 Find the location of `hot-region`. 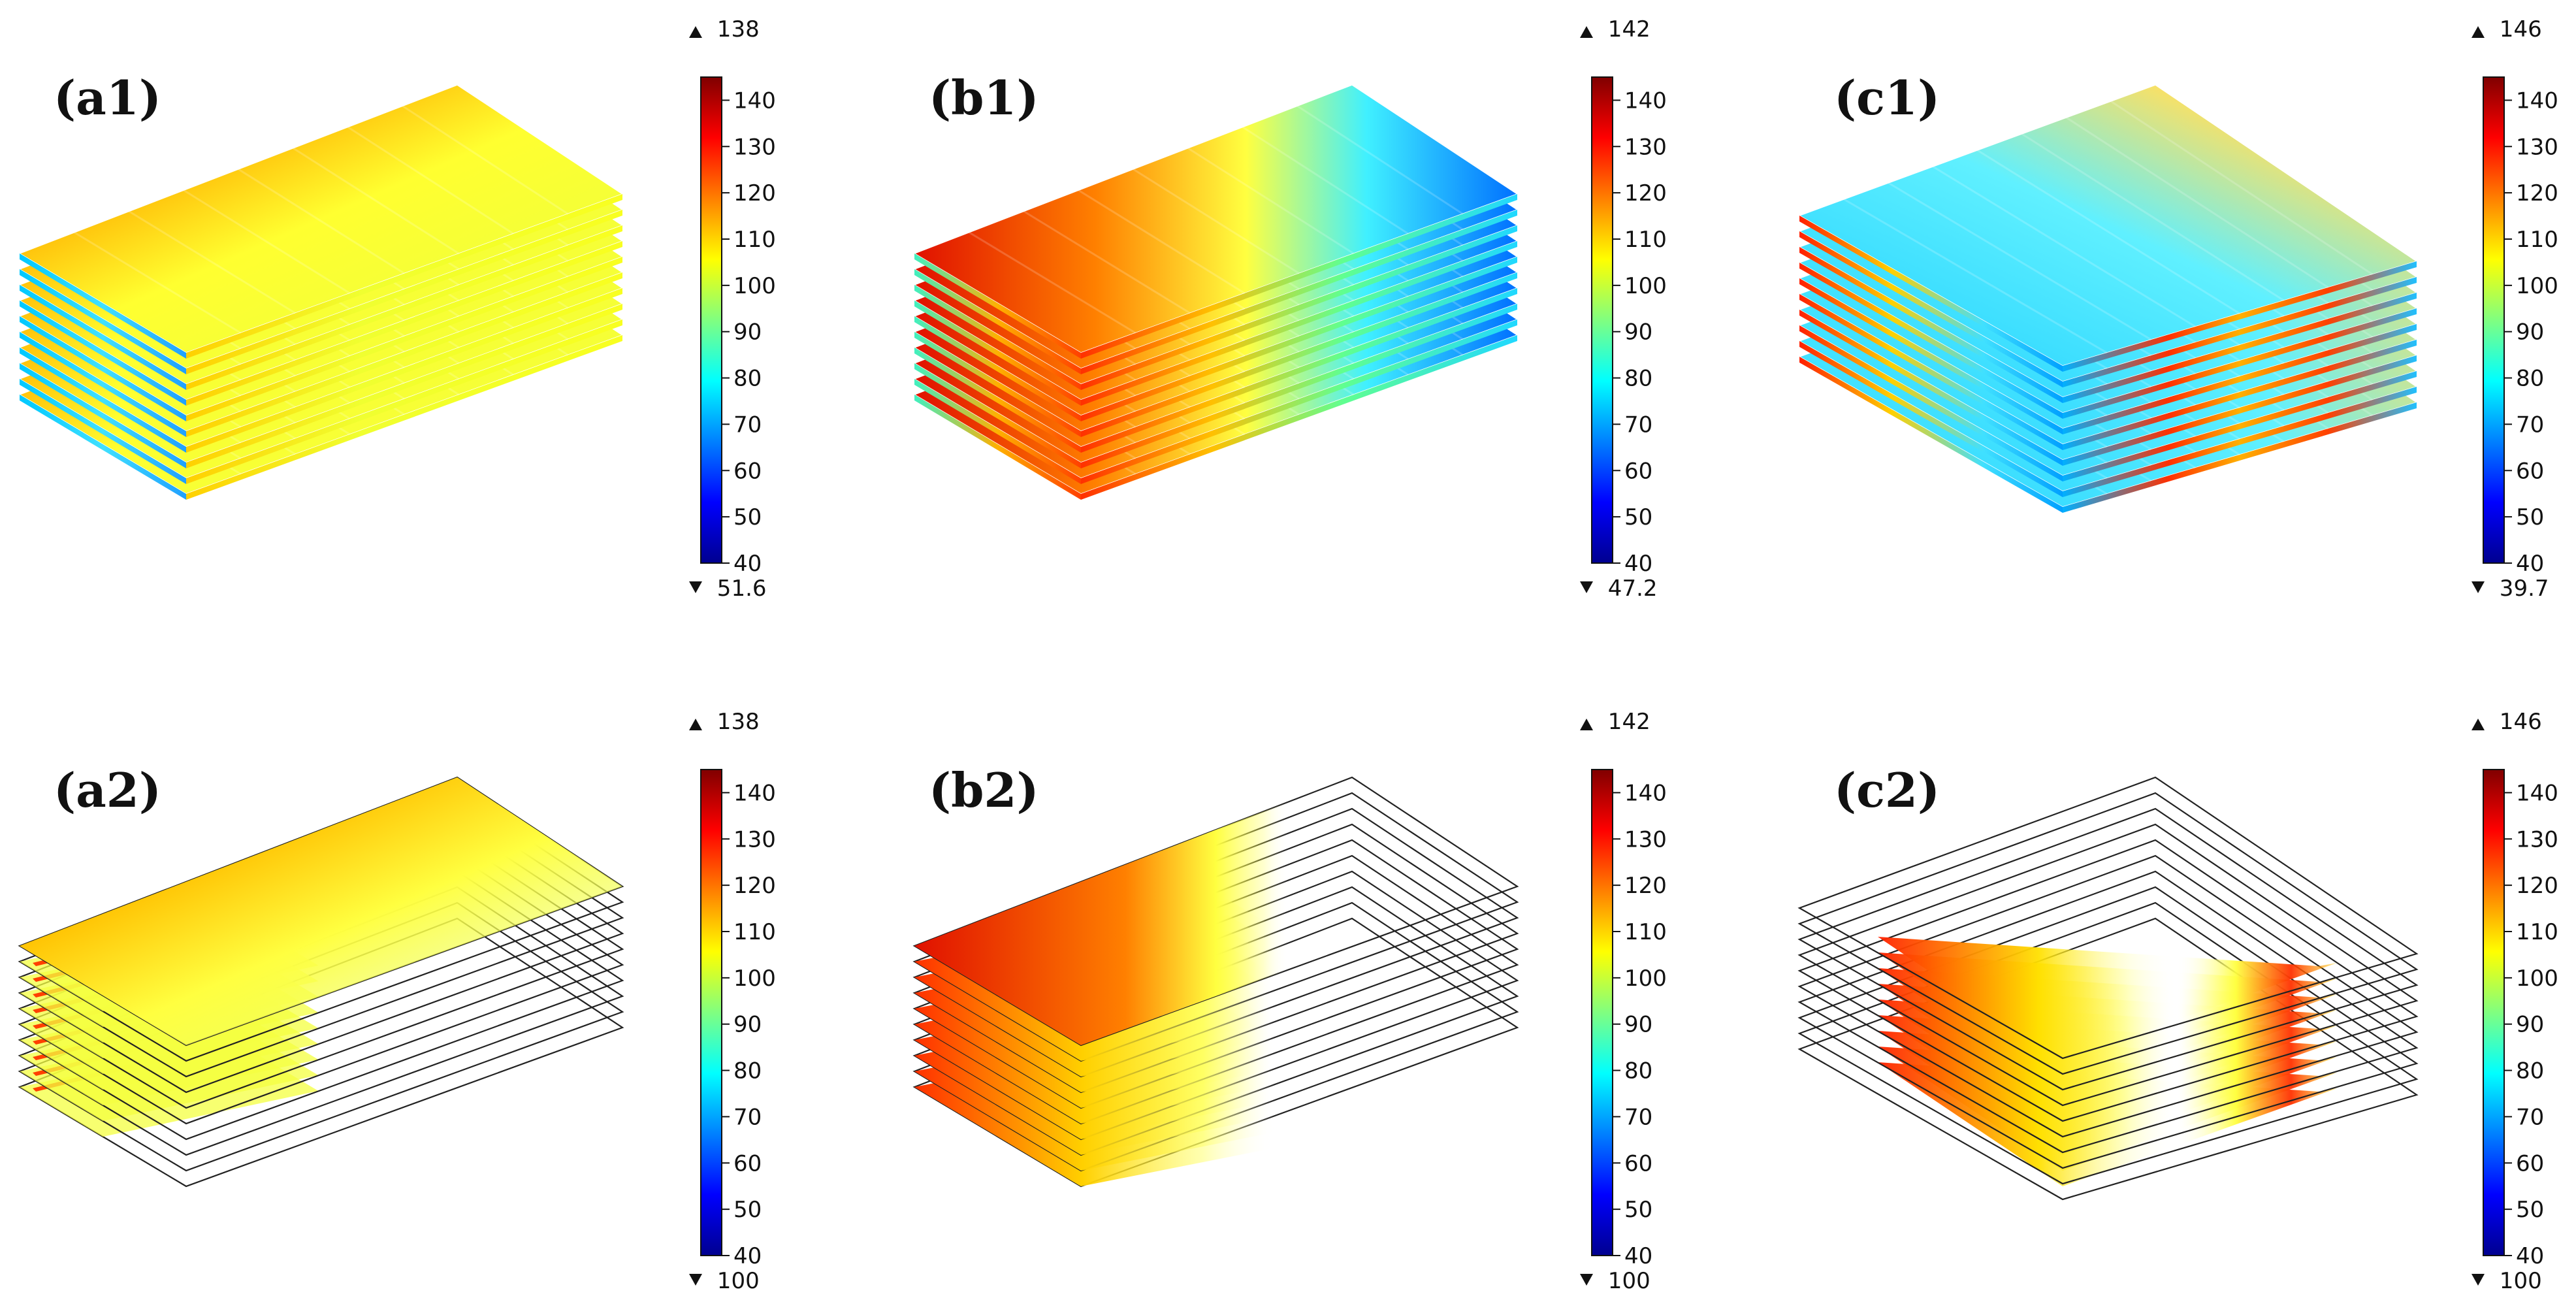

hot-region is located at coordinates (321, 911).